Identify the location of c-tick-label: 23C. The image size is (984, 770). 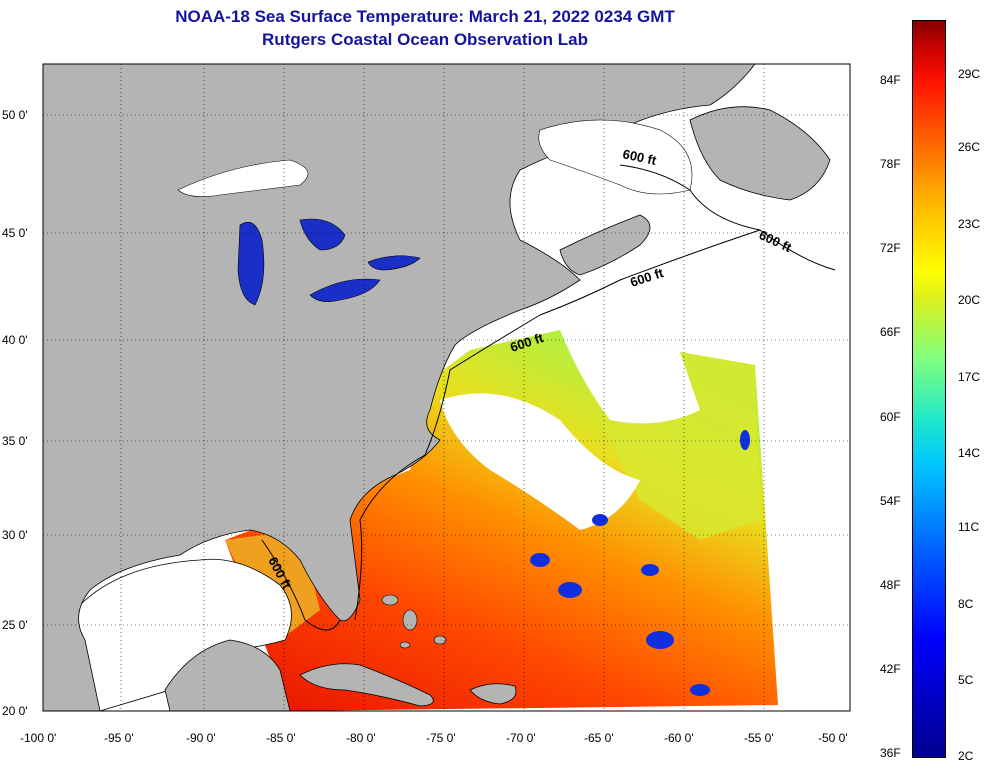
(969, 224).